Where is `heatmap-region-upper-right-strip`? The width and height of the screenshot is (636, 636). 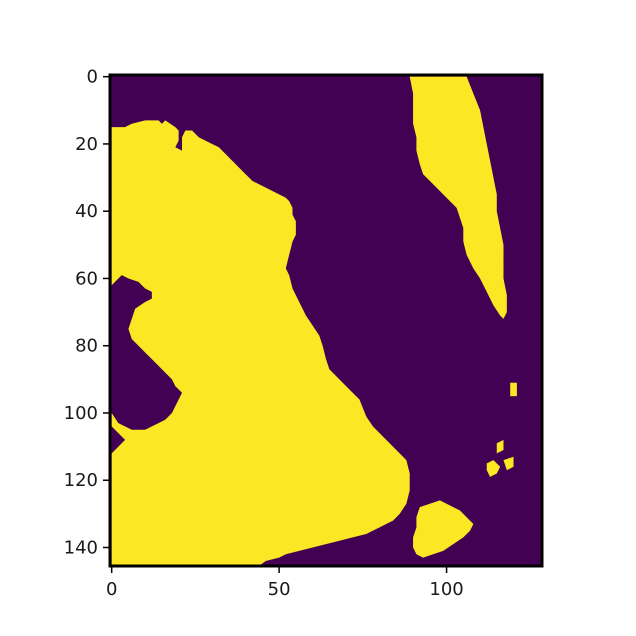 heatmap-region-upper-right-strip is located at coordinates (458, 197).